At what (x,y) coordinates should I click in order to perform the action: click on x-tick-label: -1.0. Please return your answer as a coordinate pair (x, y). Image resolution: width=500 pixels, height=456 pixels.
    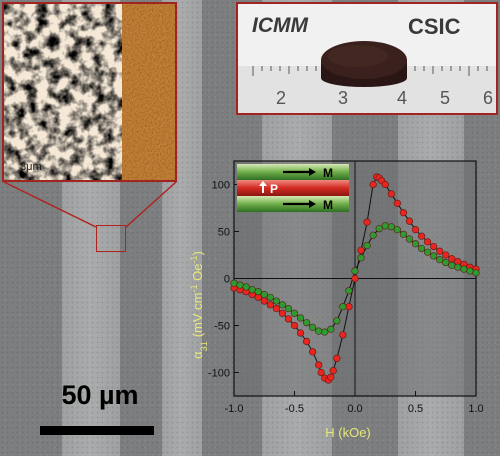
    Looking at the image, I should click on (234, 409).